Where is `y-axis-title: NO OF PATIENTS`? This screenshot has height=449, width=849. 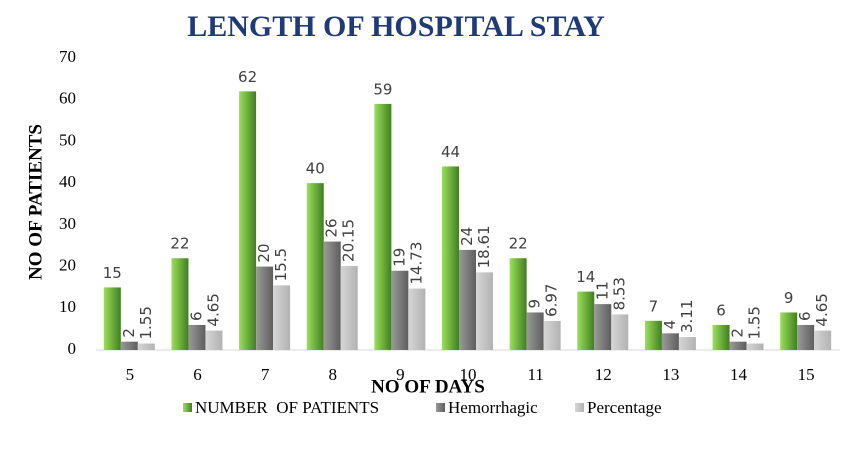 y-axis-title: NO OF PATIENTS is located at coordinates (35, 202).